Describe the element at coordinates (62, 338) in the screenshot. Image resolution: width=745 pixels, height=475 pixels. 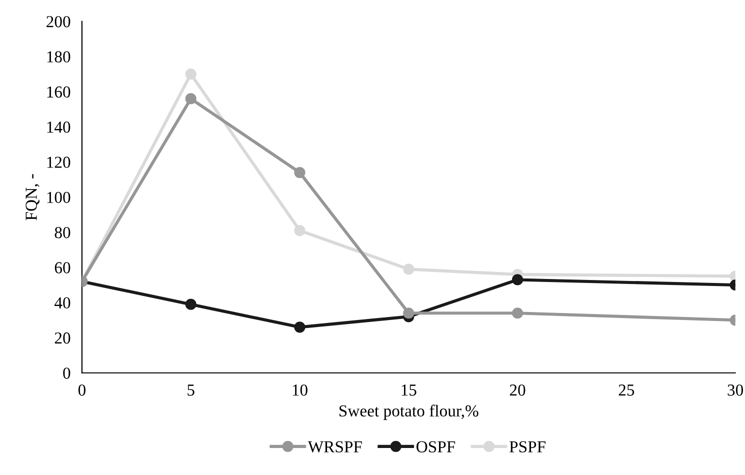
I see `y-tick-label: 20` at that location.